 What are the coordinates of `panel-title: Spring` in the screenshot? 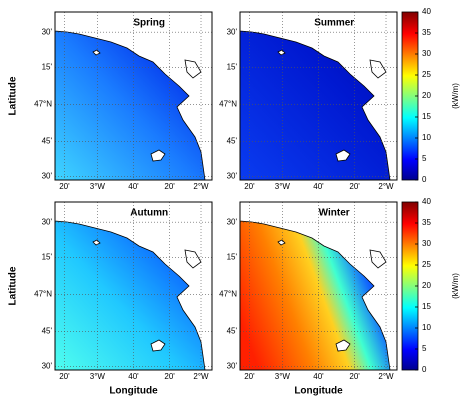 It's located at (149, 23).